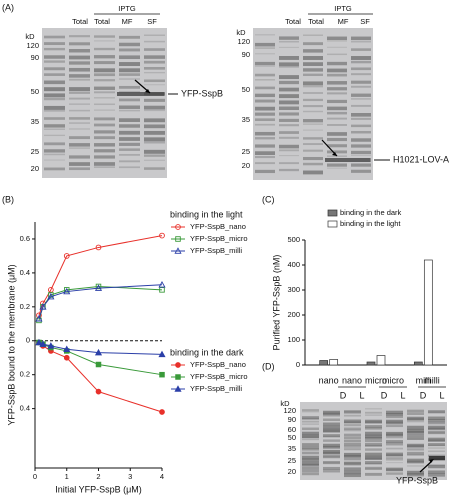  What do you see at coordinates (332, 213) in the screenshot?
I see `legend-swatch` at bounding box center [332, 213].